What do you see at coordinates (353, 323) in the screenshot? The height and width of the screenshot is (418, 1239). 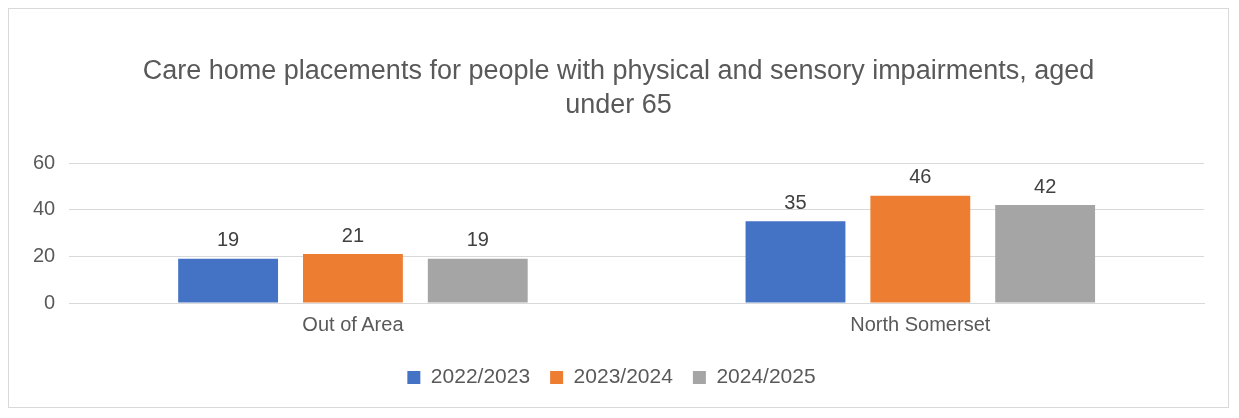 I see `x-tick-label: Out of Area` at bounding box center [353, 323].